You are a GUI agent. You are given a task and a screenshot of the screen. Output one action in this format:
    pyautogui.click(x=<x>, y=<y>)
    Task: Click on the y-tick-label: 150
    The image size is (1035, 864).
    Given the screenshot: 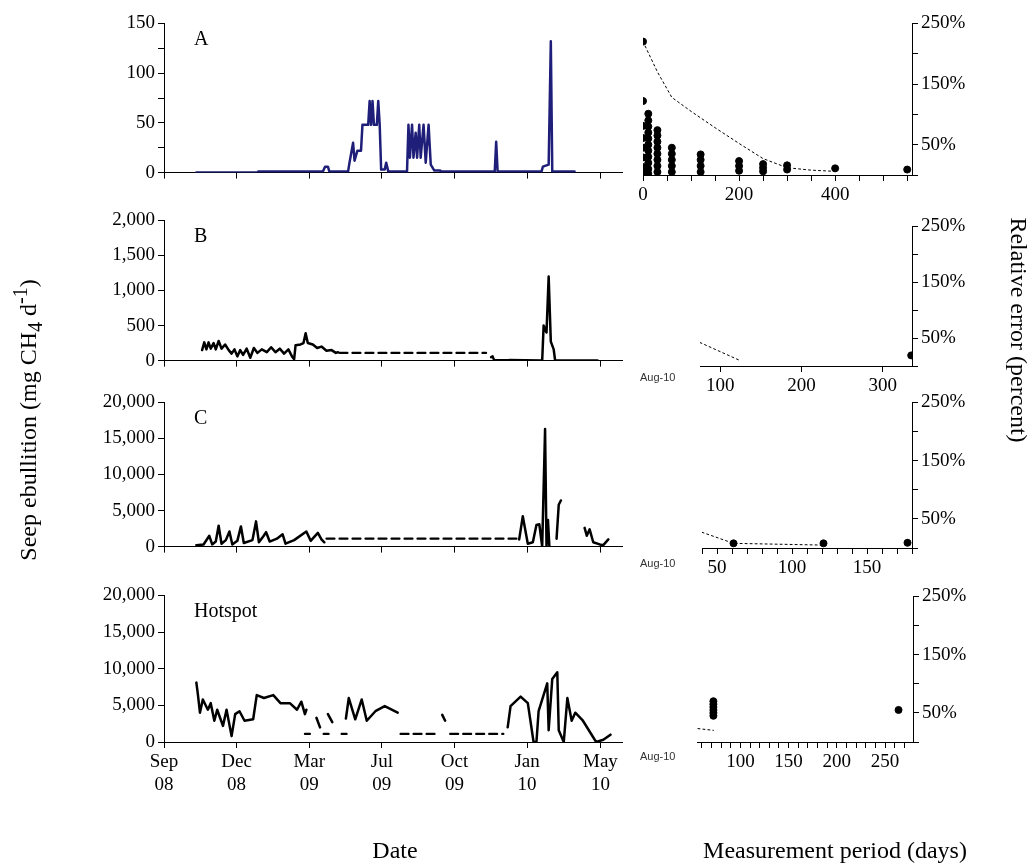 What is the action you would take?
    pyautogui.click(x=140, y=22)
    